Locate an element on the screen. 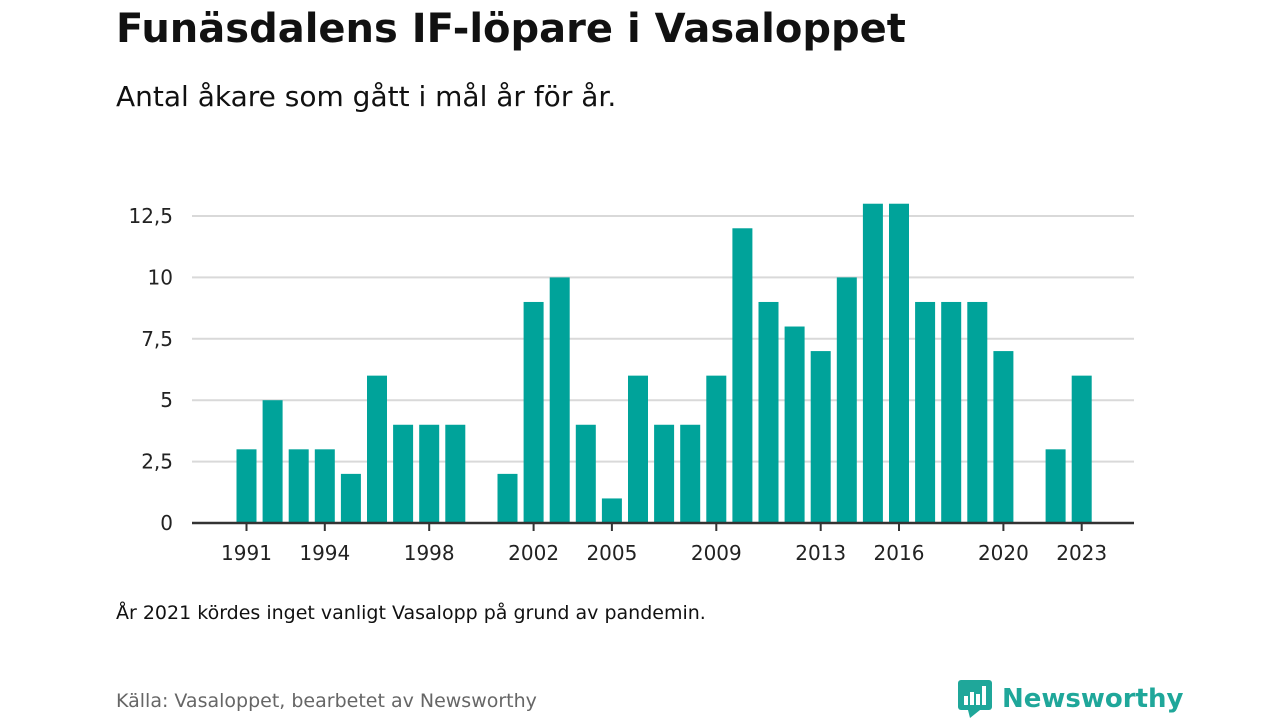 The image size is (1280, 720). bar-2013 is located at coordinates (820, 437).